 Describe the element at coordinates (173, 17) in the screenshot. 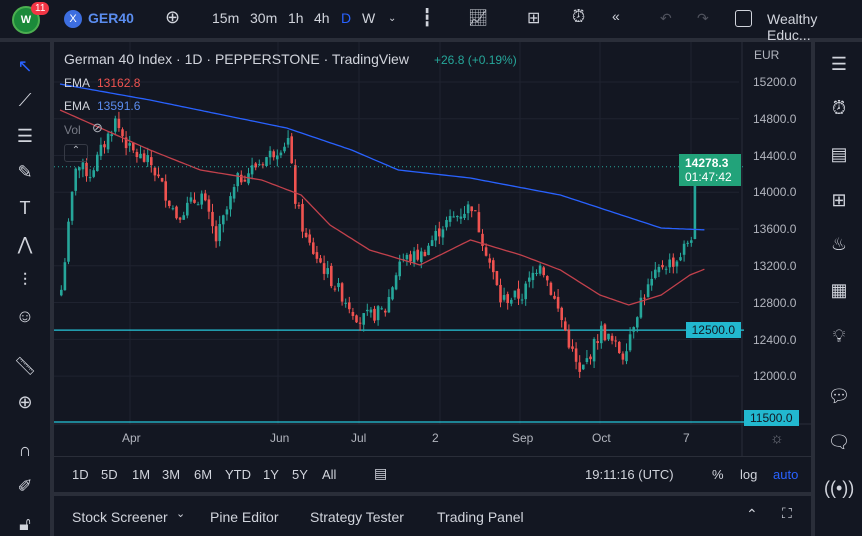

I see `add-symbol-icon: ⊕` at that location.